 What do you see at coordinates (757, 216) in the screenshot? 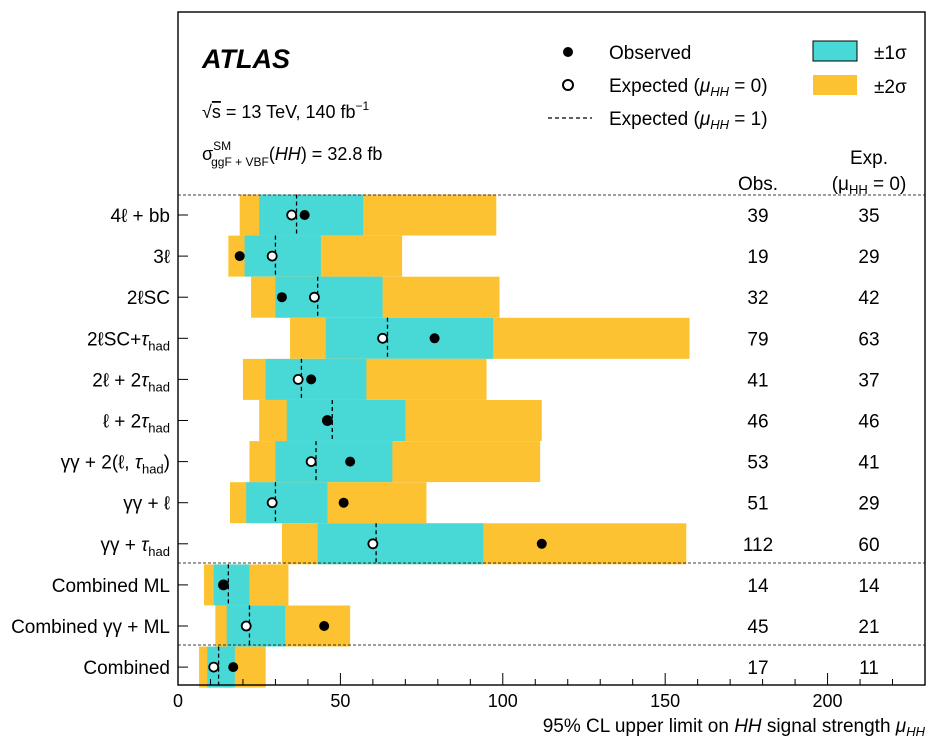
I see `obs-value: 39` at bounding box center [757, 216].